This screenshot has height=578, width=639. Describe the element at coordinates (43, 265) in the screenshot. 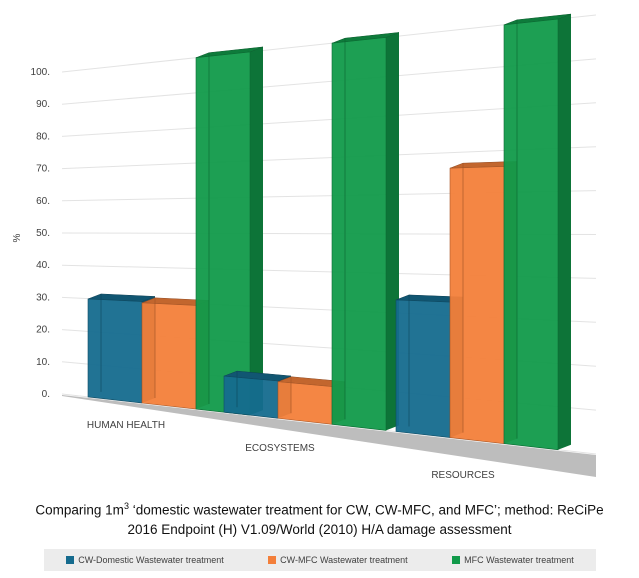

I see `y-tick-label: 40.` at that location.